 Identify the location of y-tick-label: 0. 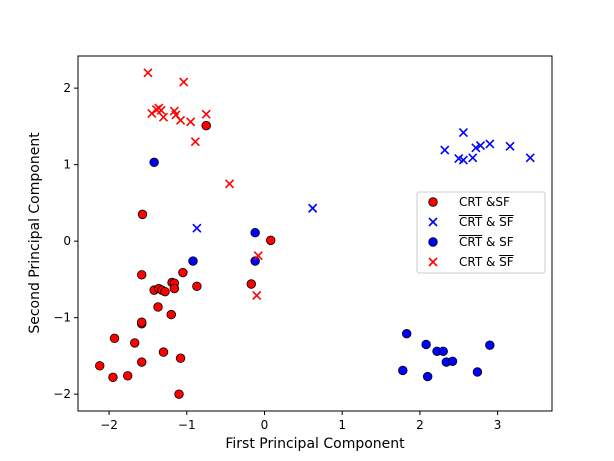
(67, 241).